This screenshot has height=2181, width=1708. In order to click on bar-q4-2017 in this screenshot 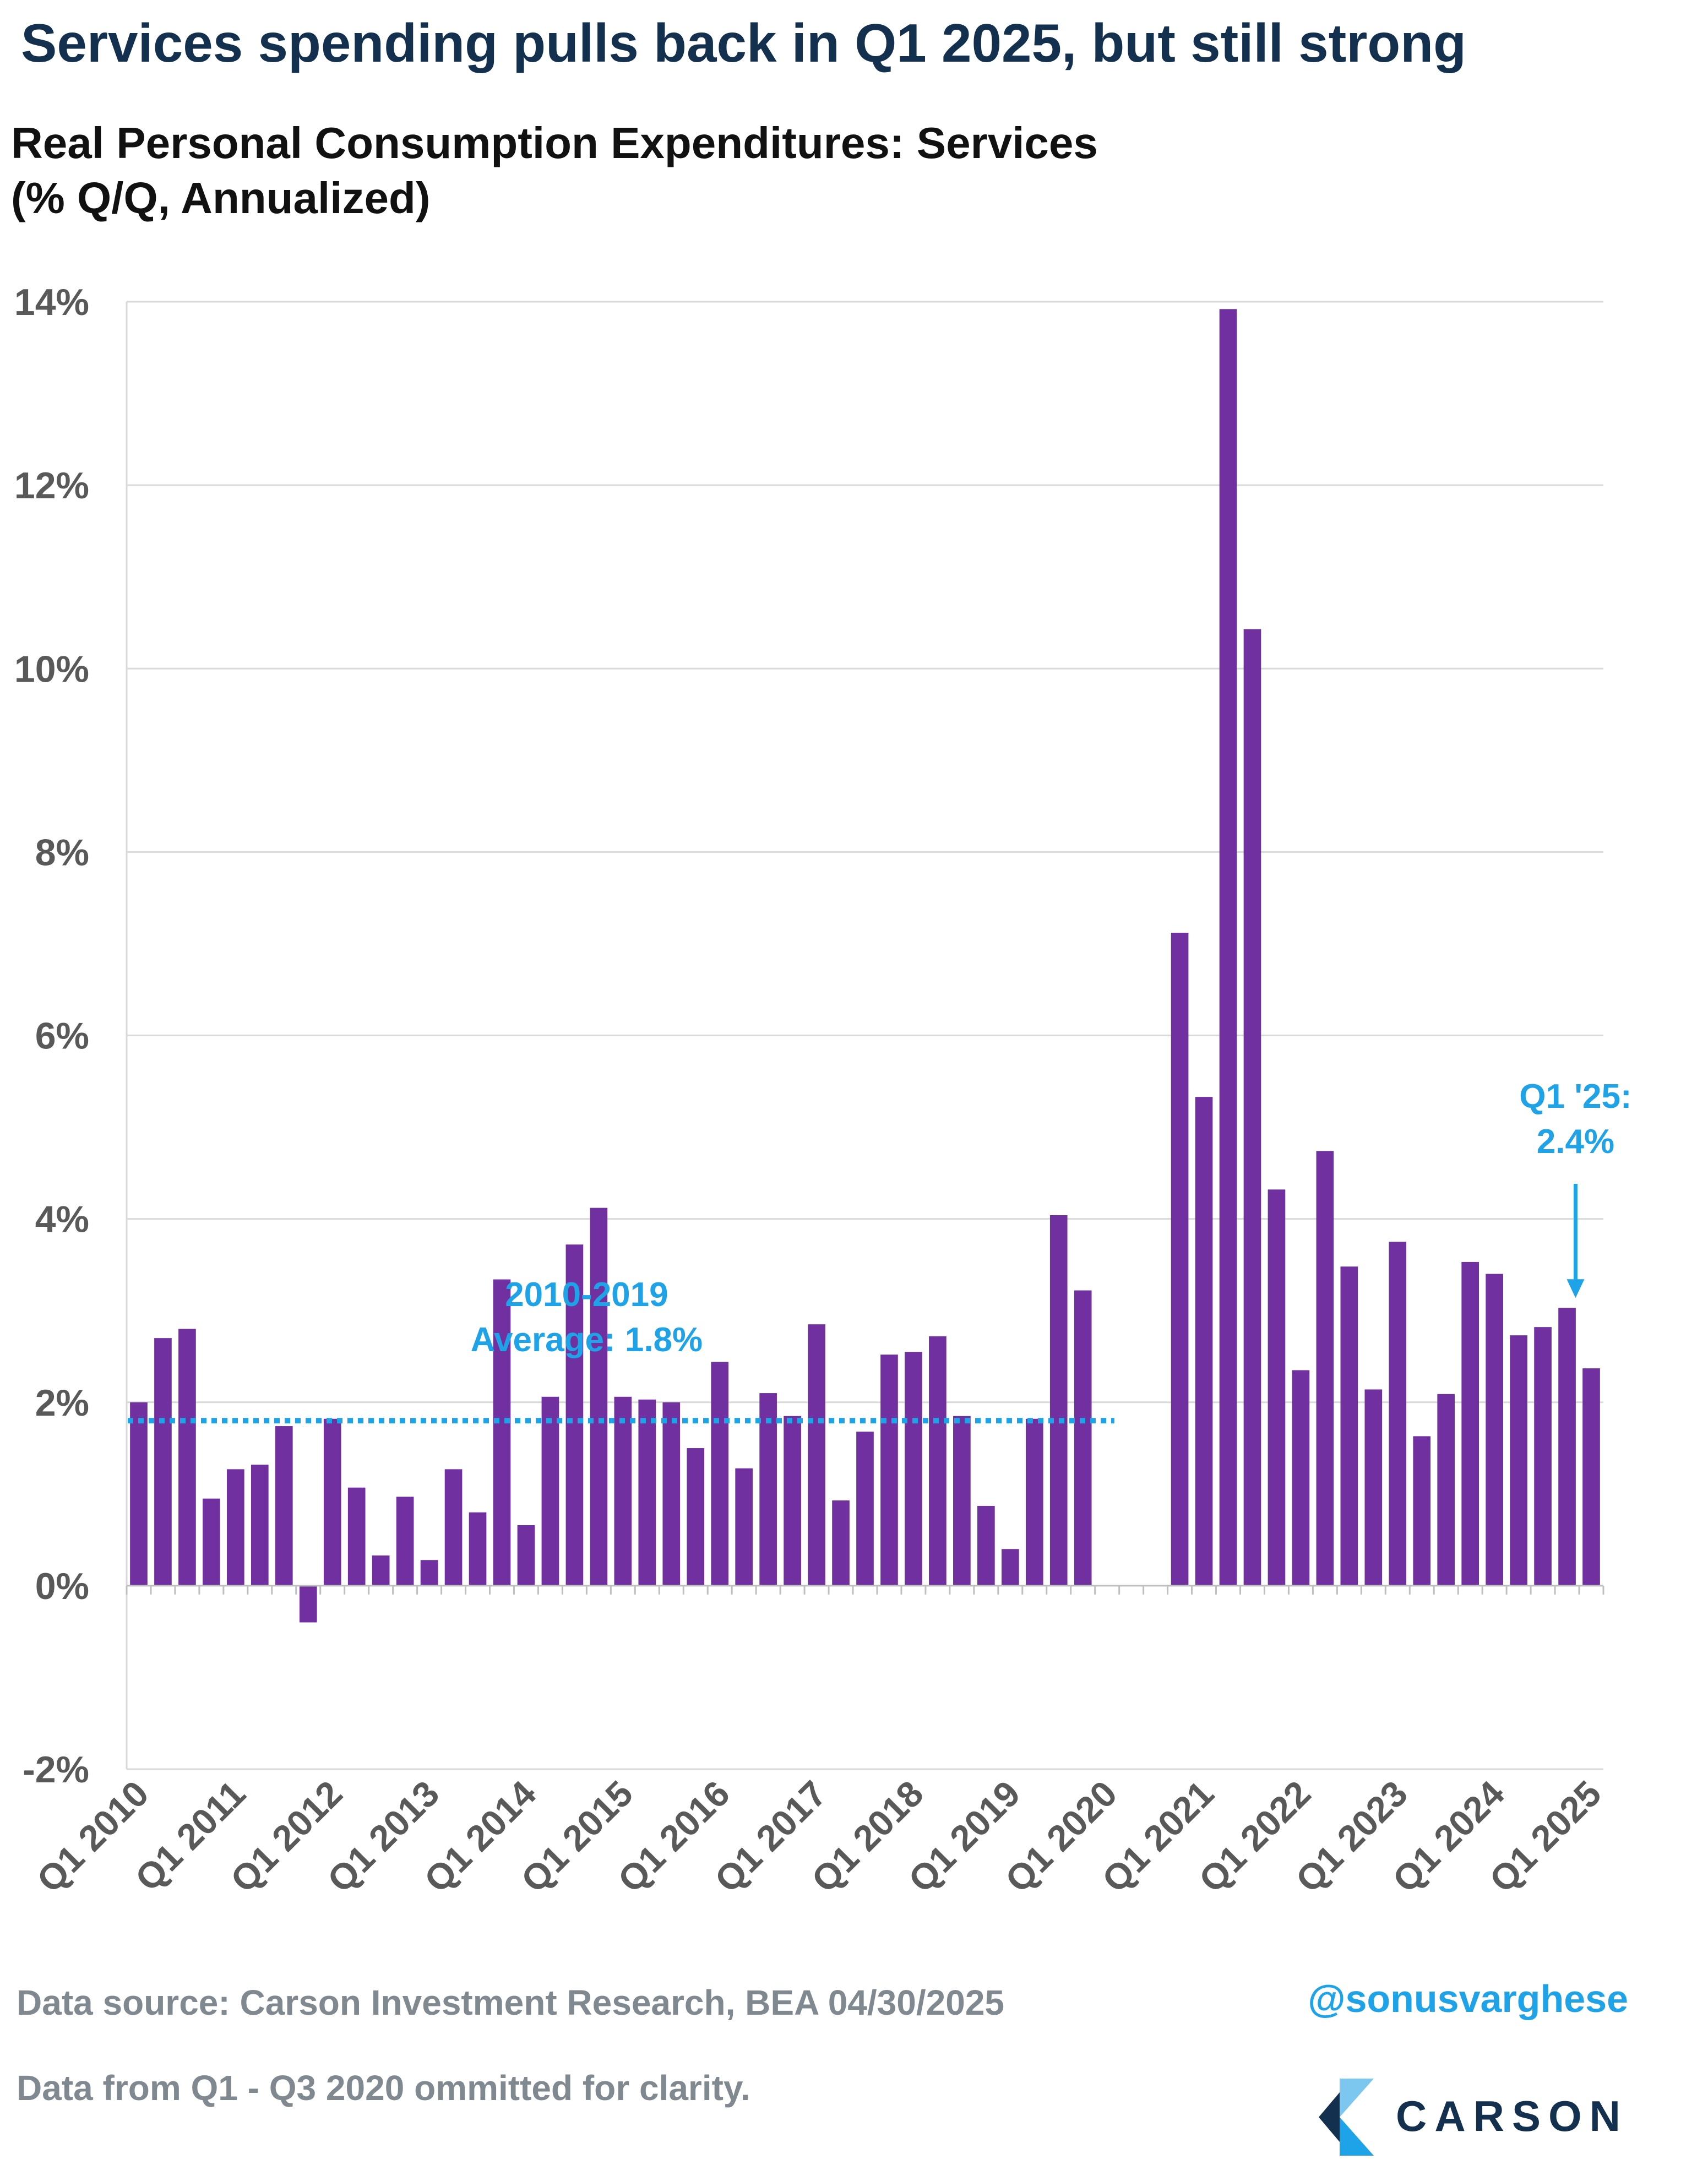, I will do `click(889, 1470)`.